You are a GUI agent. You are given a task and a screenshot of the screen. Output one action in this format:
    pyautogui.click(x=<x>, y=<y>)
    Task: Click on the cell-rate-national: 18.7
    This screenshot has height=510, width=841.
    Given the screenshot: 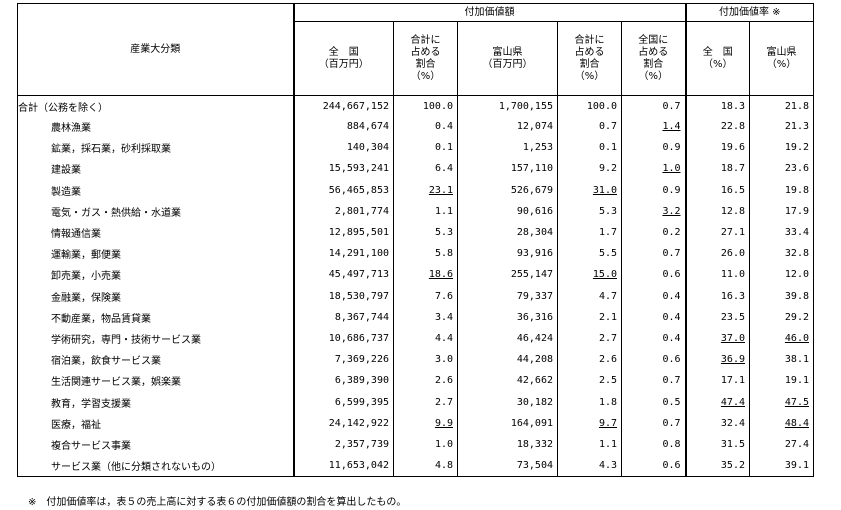 What is the action you would take?
    pyautogui.click(x=717, y=169)
    